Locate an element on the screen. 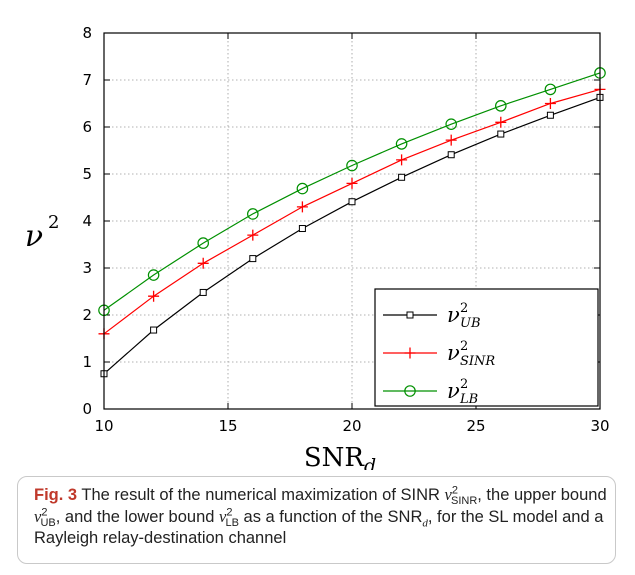 This screenshot has height=575, width=635. y-tick-label: 5 is located at coordinates (87, 174).